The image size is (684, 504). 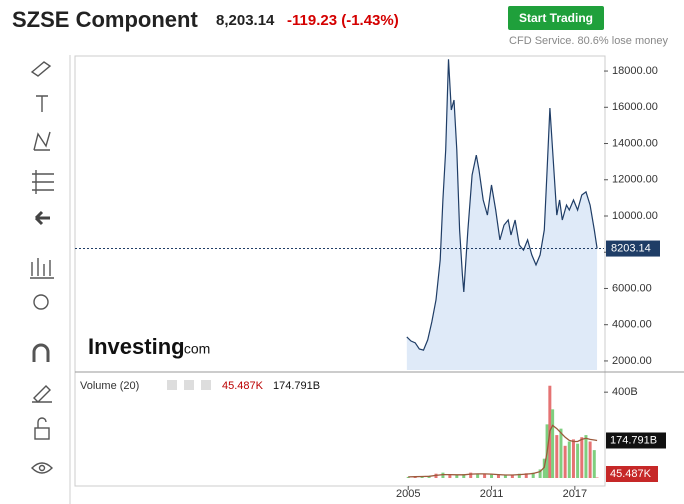 I want to click on volume-box, so click(x=632, y=474).